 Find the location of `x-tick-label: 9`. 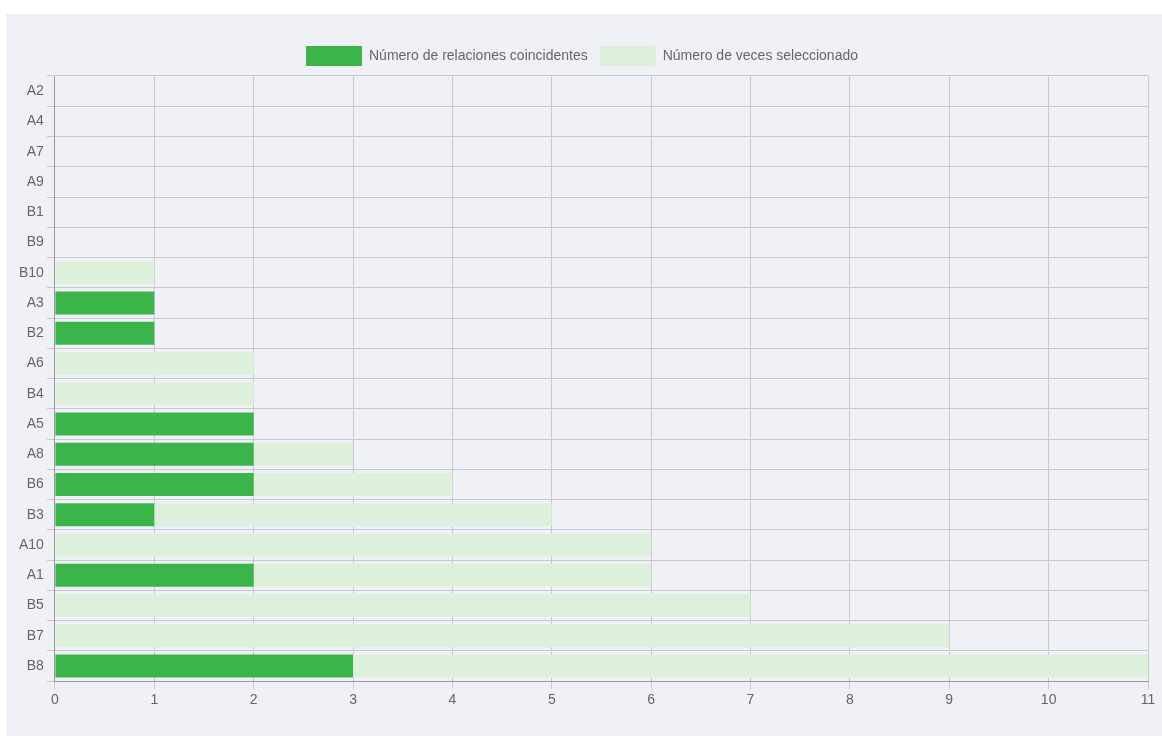

x-tick-label: 9 is located at coordinates (949, 699).